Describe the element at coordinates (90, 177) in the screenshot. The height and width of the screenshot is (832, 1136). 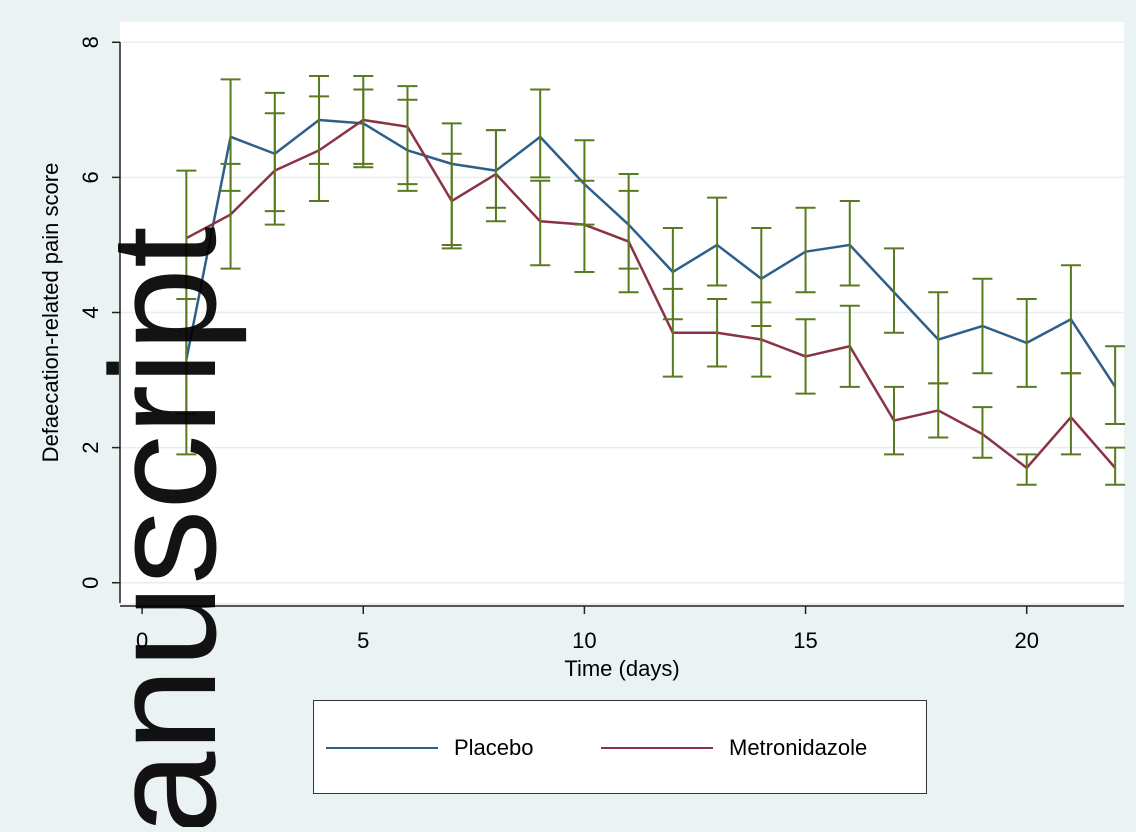
I see `y-tick-label: 6` at that location.